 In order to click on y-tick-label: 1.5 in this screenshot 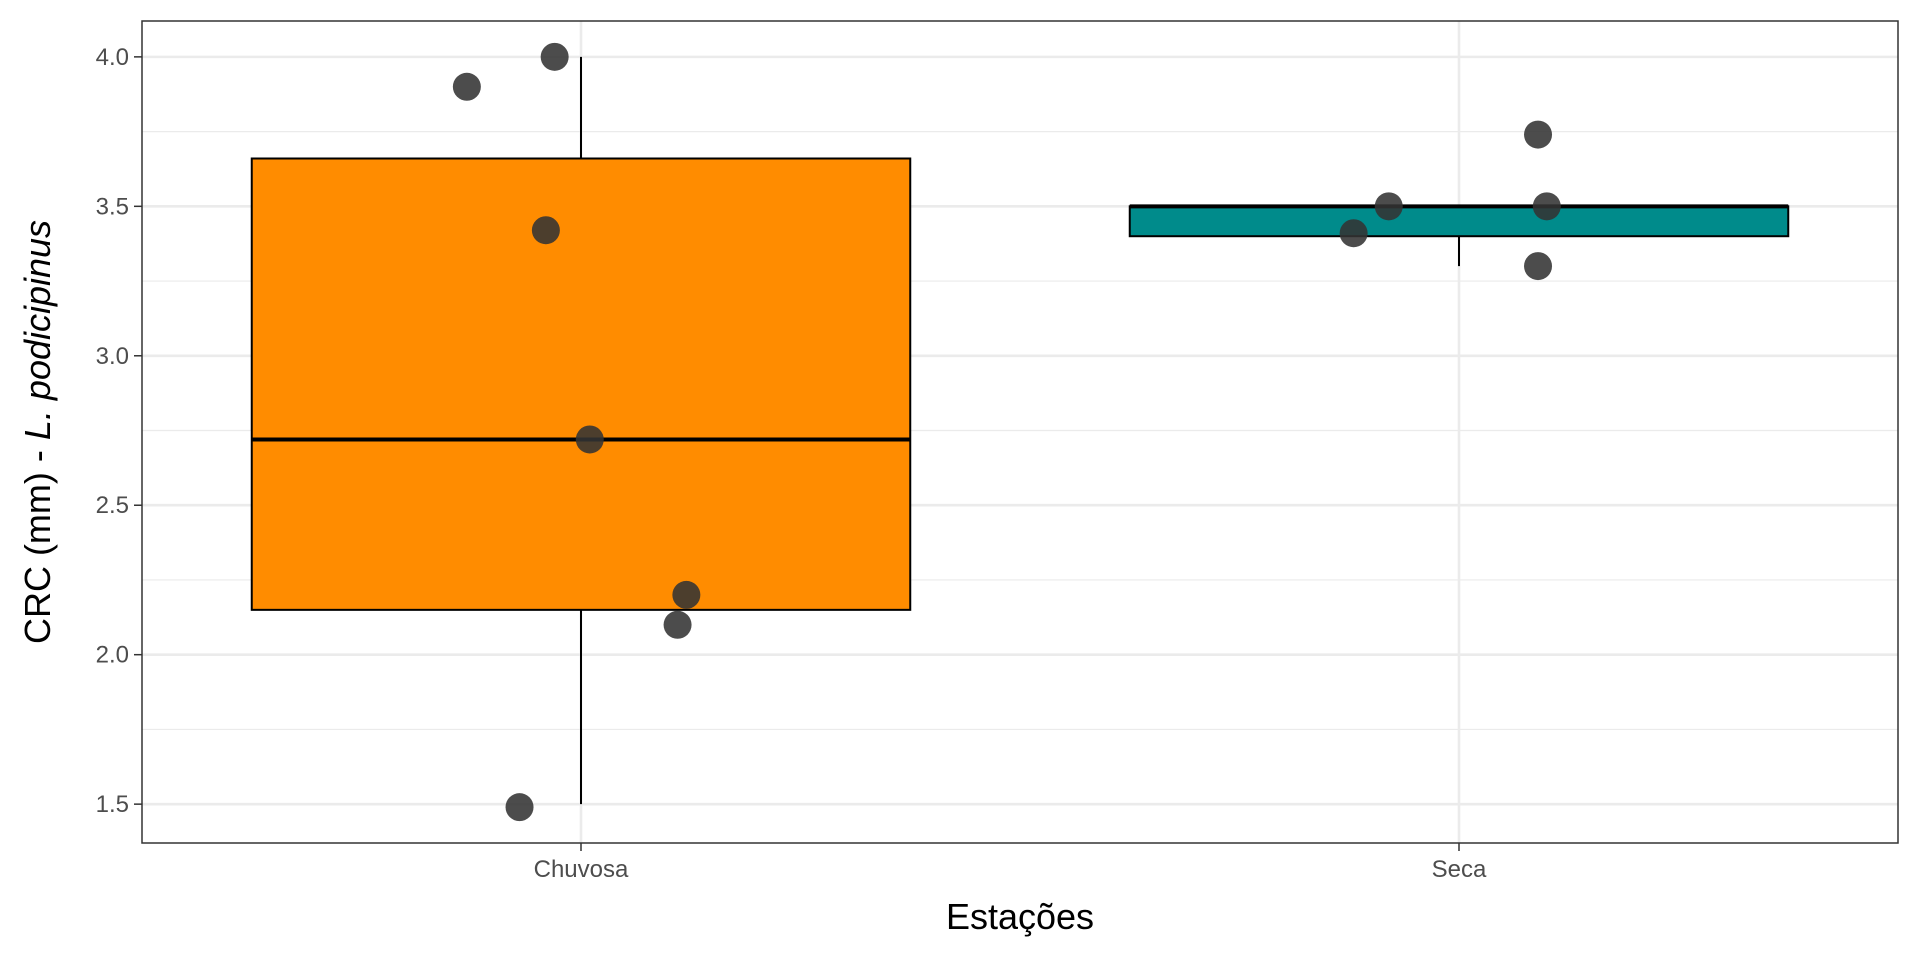, I will do `click(112, 804)`.